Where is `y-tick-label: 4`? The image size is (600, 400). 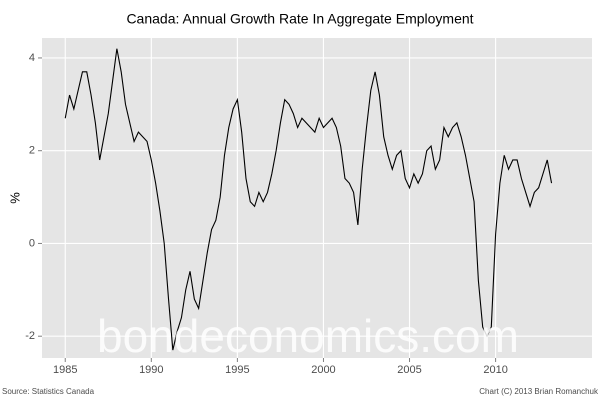 y-tick-label: 4 is located at coordinates (32, 58).